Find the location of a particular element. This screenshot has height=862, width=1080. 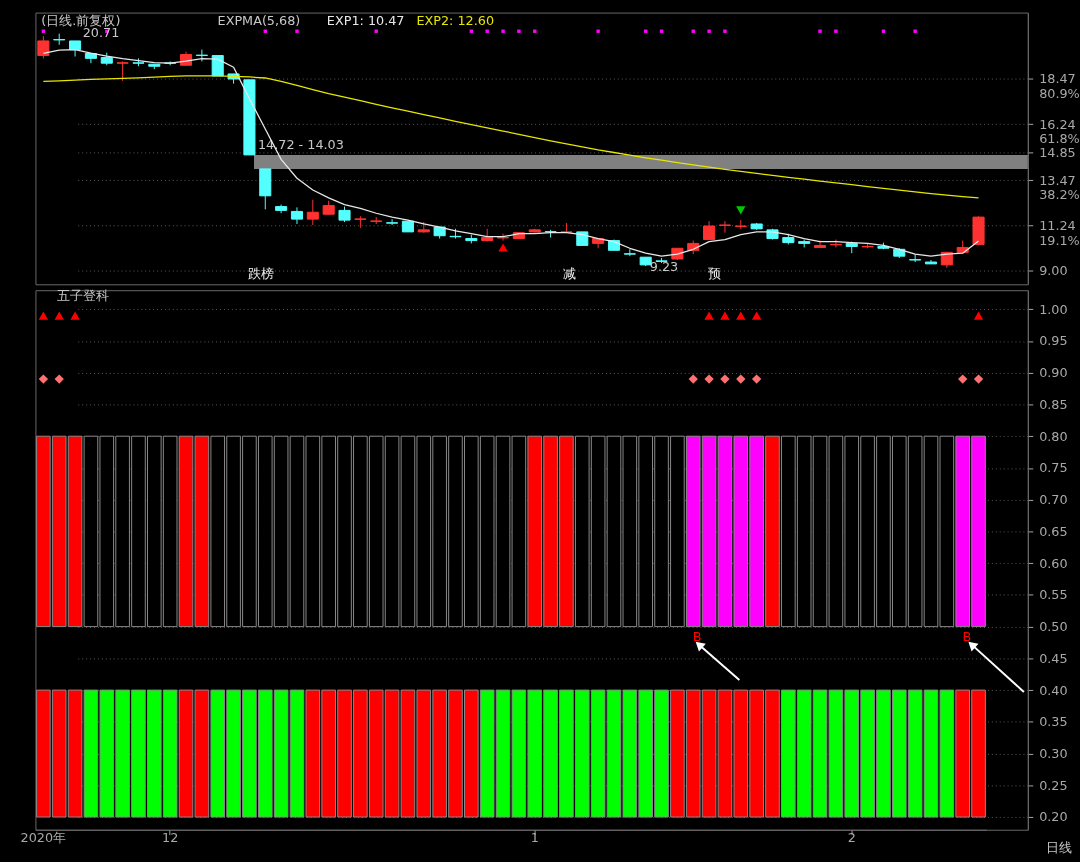

y-tick-label: 0.70 is located at coordinates (1053, 500).